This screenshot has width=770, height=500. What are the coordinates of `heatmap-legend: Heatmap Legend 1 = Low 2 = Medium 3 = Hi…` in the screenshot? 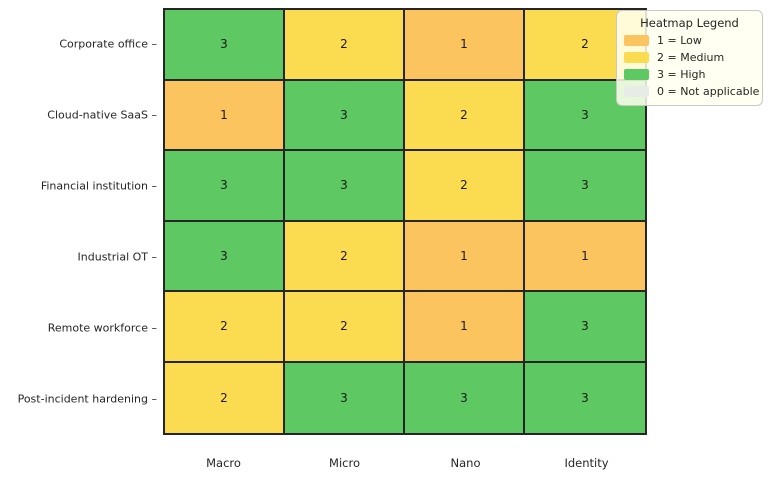 It's located at (689, 58).